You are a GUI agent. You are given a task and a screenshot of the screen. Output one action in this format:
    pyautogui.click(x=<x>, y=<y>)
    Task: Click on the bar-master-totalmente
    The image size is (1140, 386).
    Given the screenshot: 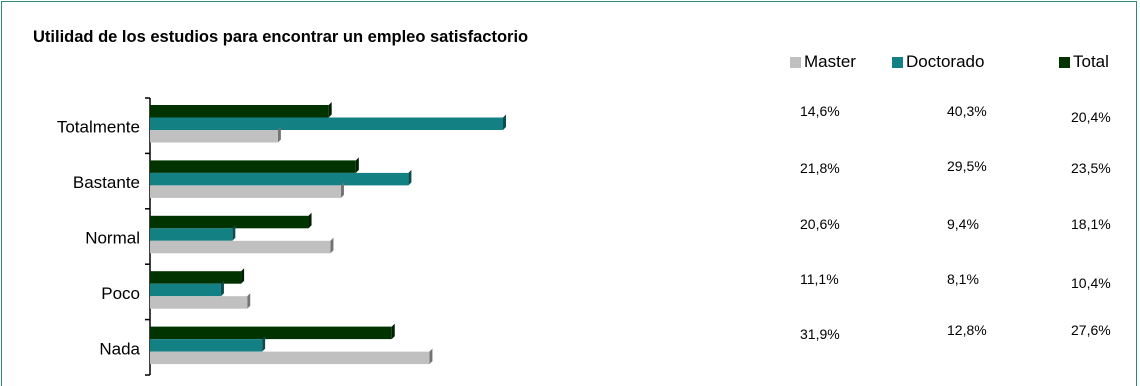 What is the action you would take?
    pyautogui.click(x=214, y=136)
    